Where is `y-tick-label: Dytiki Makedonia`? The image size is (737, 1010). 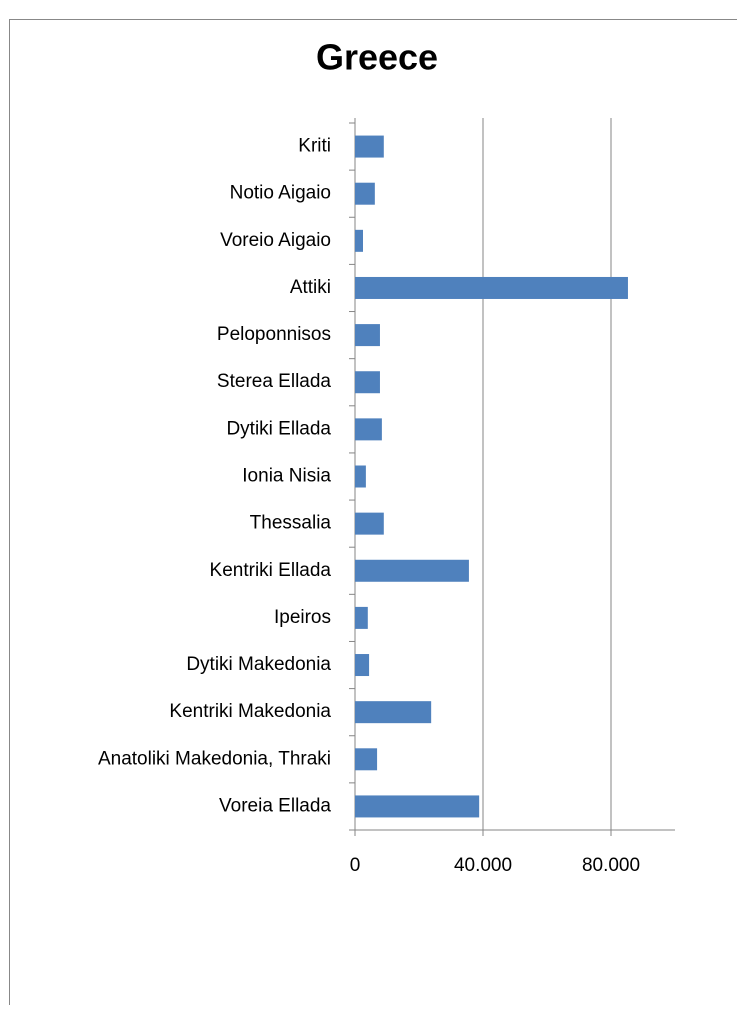
y-tick-label: Dytiki Makedonia is located at coordinates (258, 664).